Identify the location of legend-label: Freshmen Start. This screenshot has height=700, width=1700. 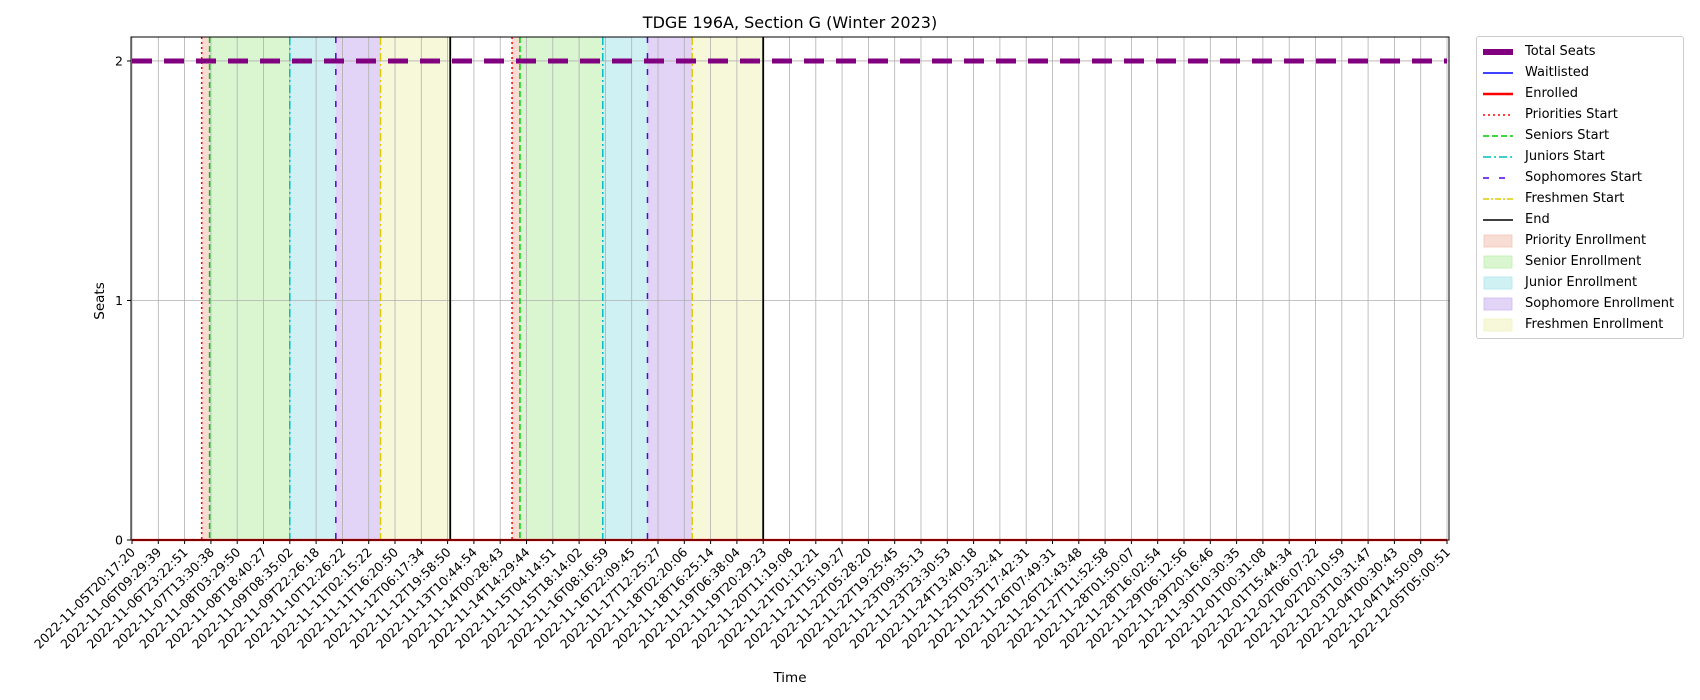
(1575, 198).